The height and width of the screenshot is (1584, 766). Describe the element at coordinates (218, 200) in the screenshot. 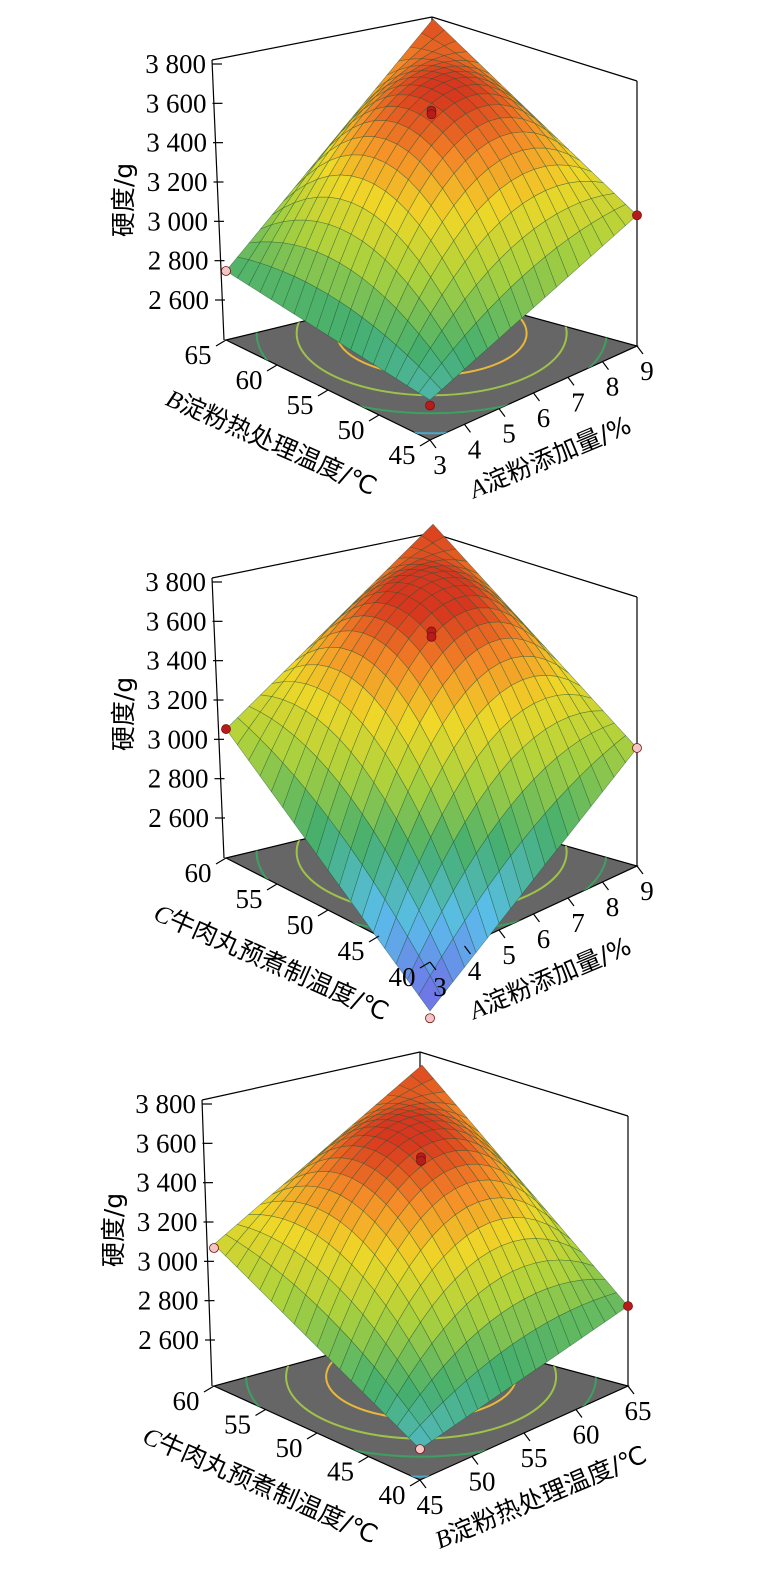

I see `z-axis-line` at that location.